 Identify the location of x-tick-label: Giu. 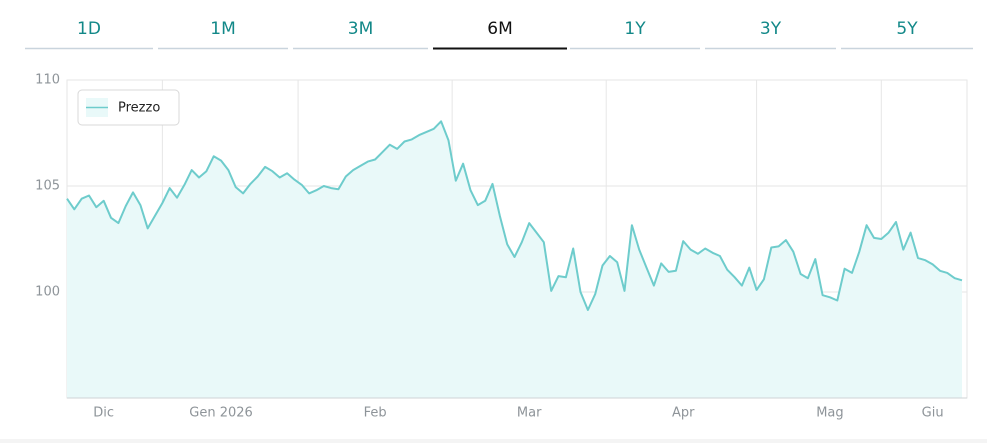
(933, 413).